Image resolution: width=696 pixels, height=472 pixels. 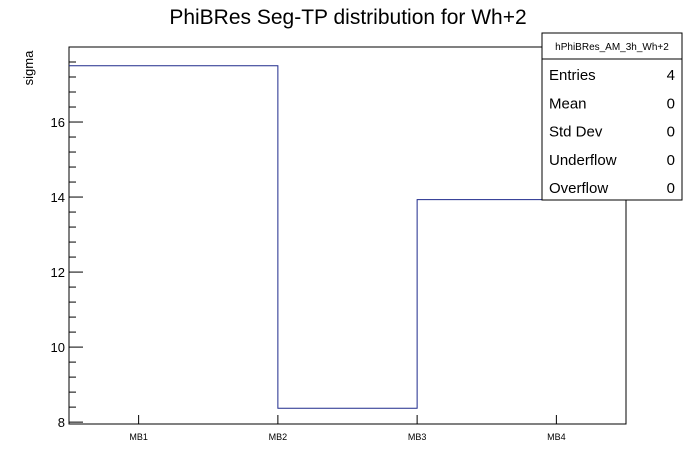 I want to click on stats-box-frame, so click(x=612, y=116).